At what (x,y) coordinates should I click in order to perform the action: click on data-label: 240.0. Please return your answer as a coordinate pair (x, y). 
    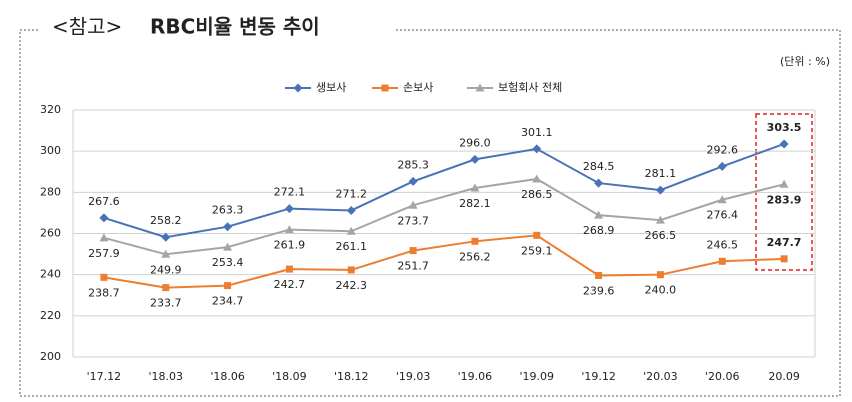
    Looking at the image, I should click on (661, 290).